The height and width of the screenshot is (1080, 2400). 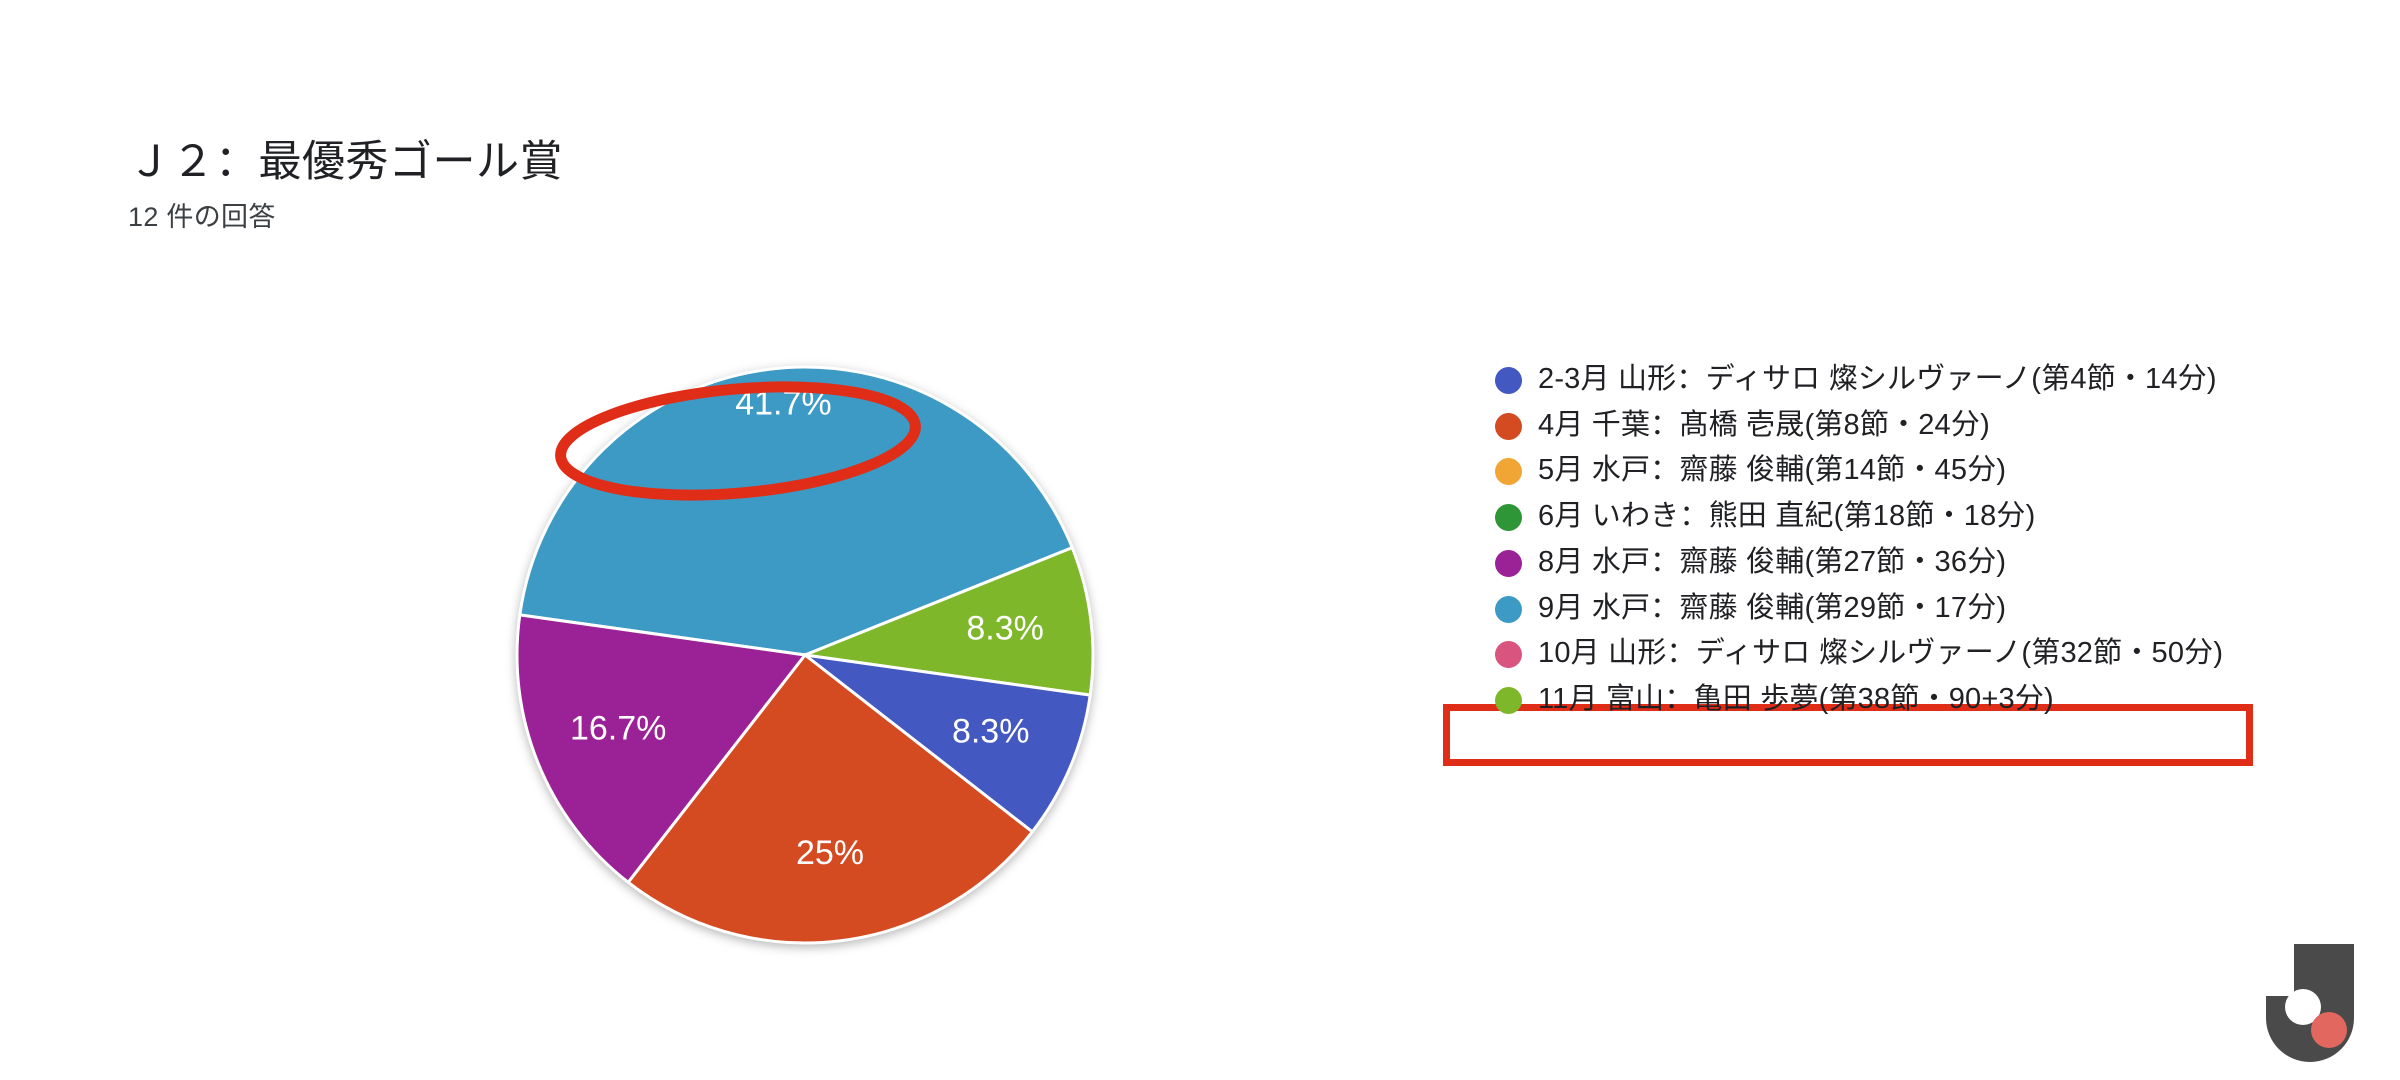 I want to click on page-title: Ｊ２：最優秀ゴール賞, so click(x=345, y=162).